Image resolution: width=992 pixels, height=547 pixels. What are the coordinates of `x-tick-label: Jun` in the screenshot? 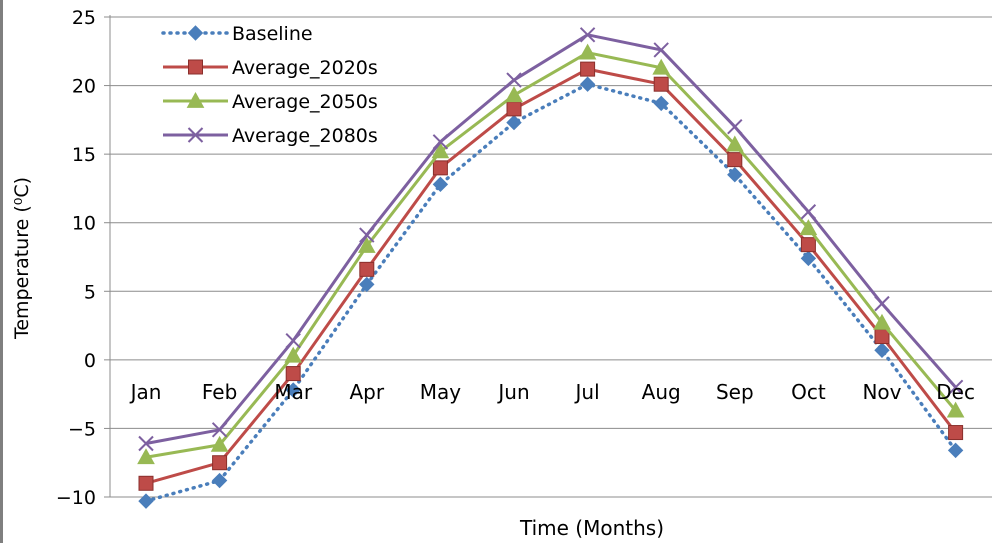 It's located at (512, 392).